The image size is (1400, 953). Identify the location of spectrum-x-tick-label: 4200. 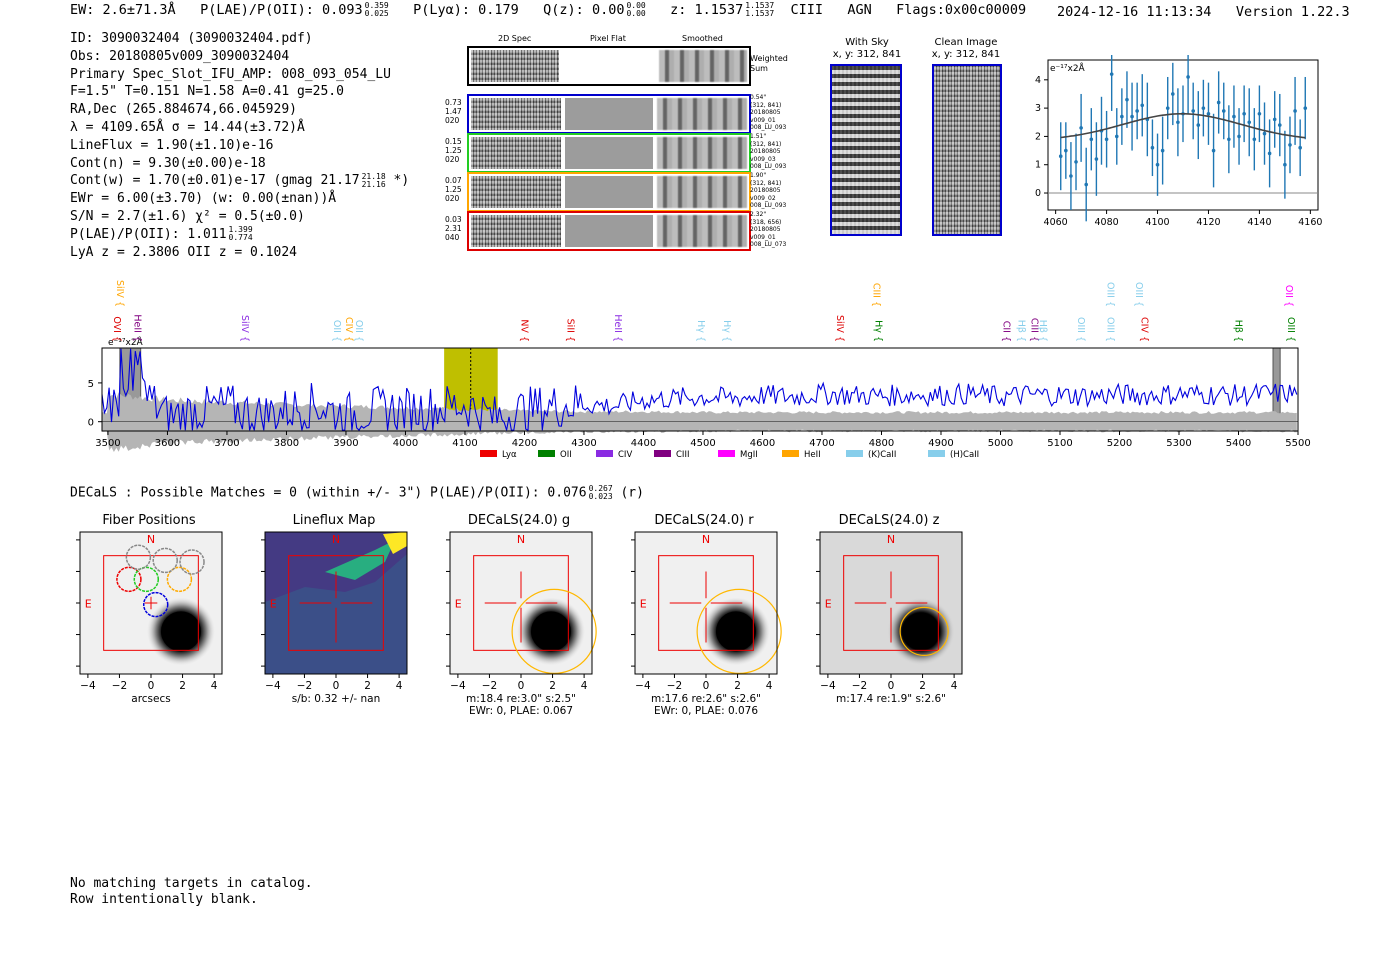
(524, 443).